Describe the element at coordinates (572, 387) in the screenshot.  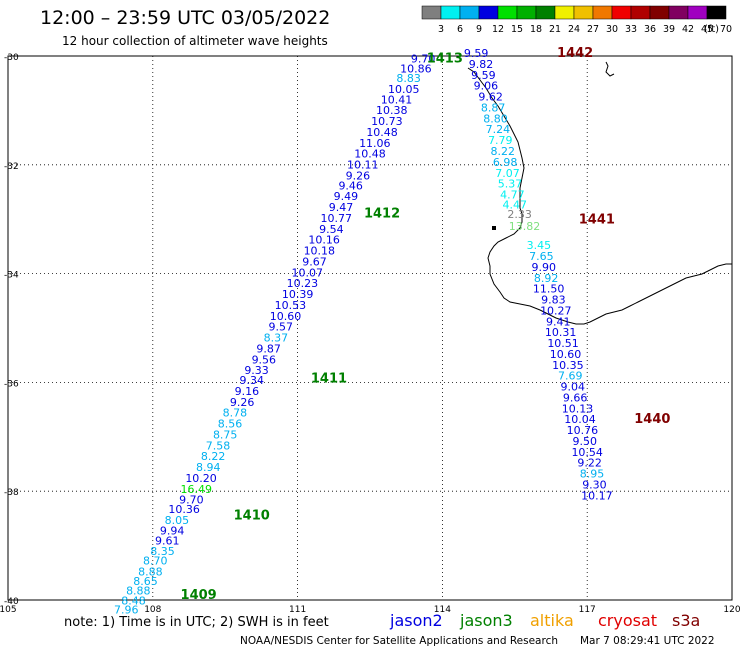
I see `wave-height-value: 9.04` at that location.